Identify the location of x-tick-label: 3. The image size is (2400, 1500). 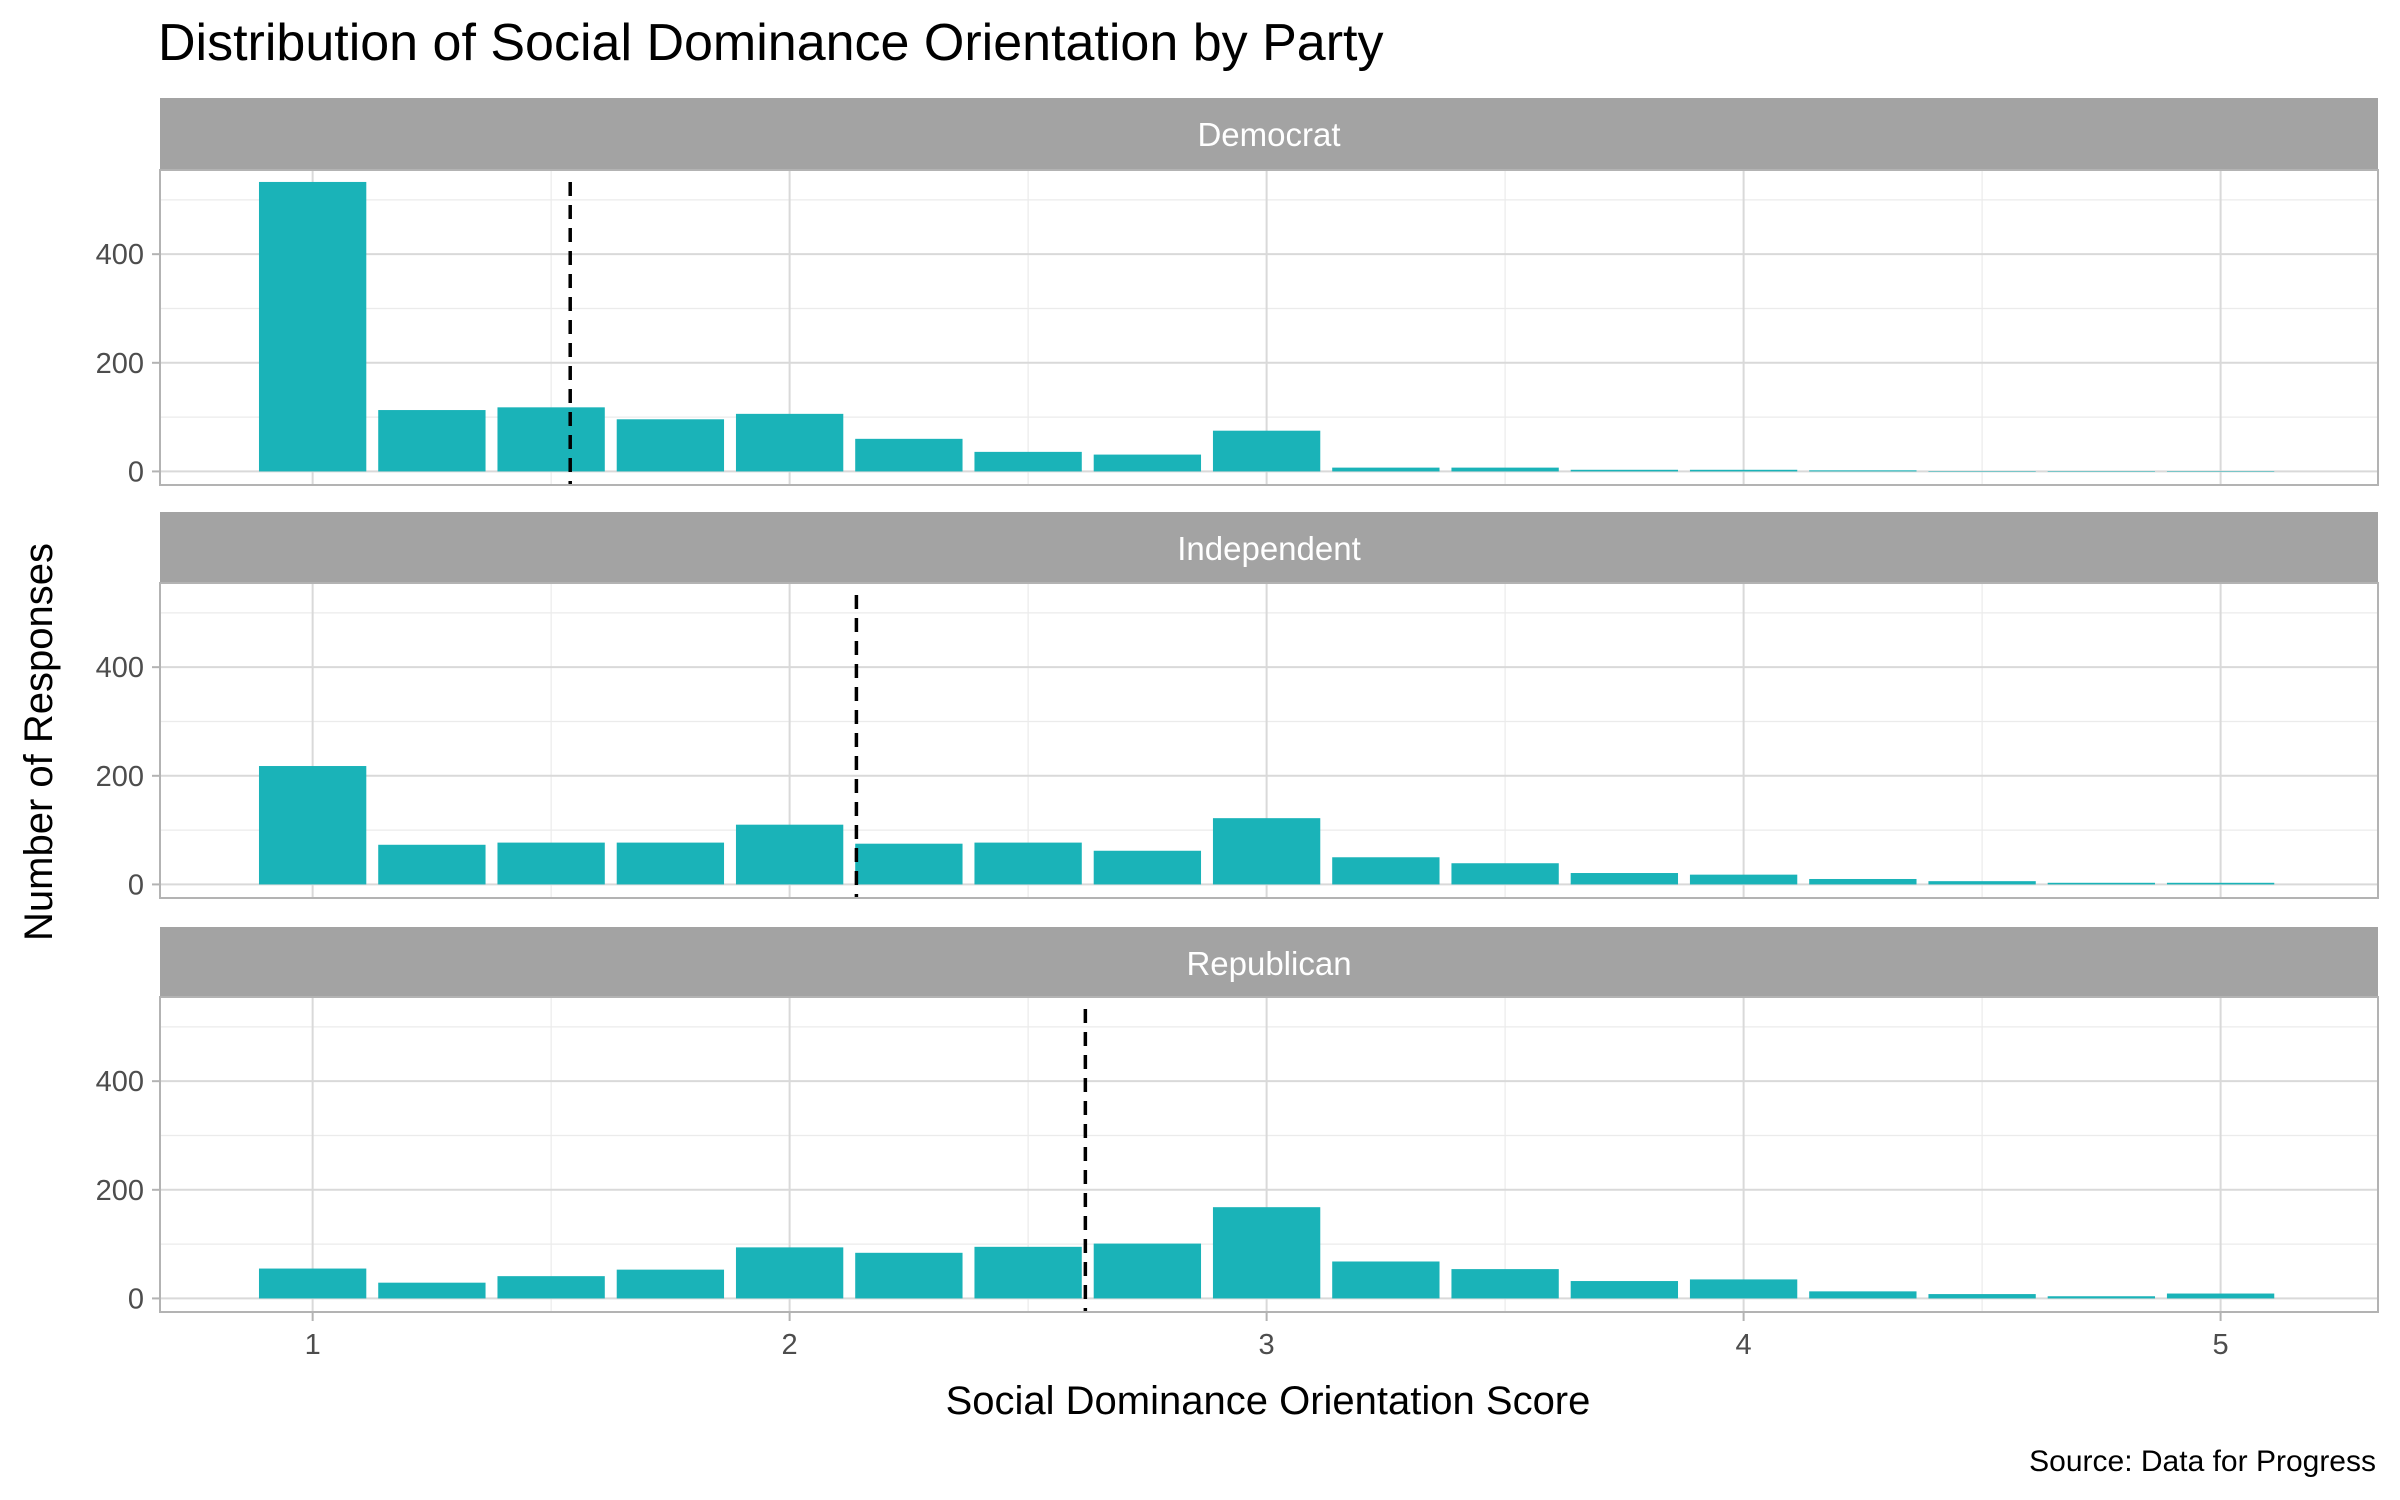
(1267, 1345).